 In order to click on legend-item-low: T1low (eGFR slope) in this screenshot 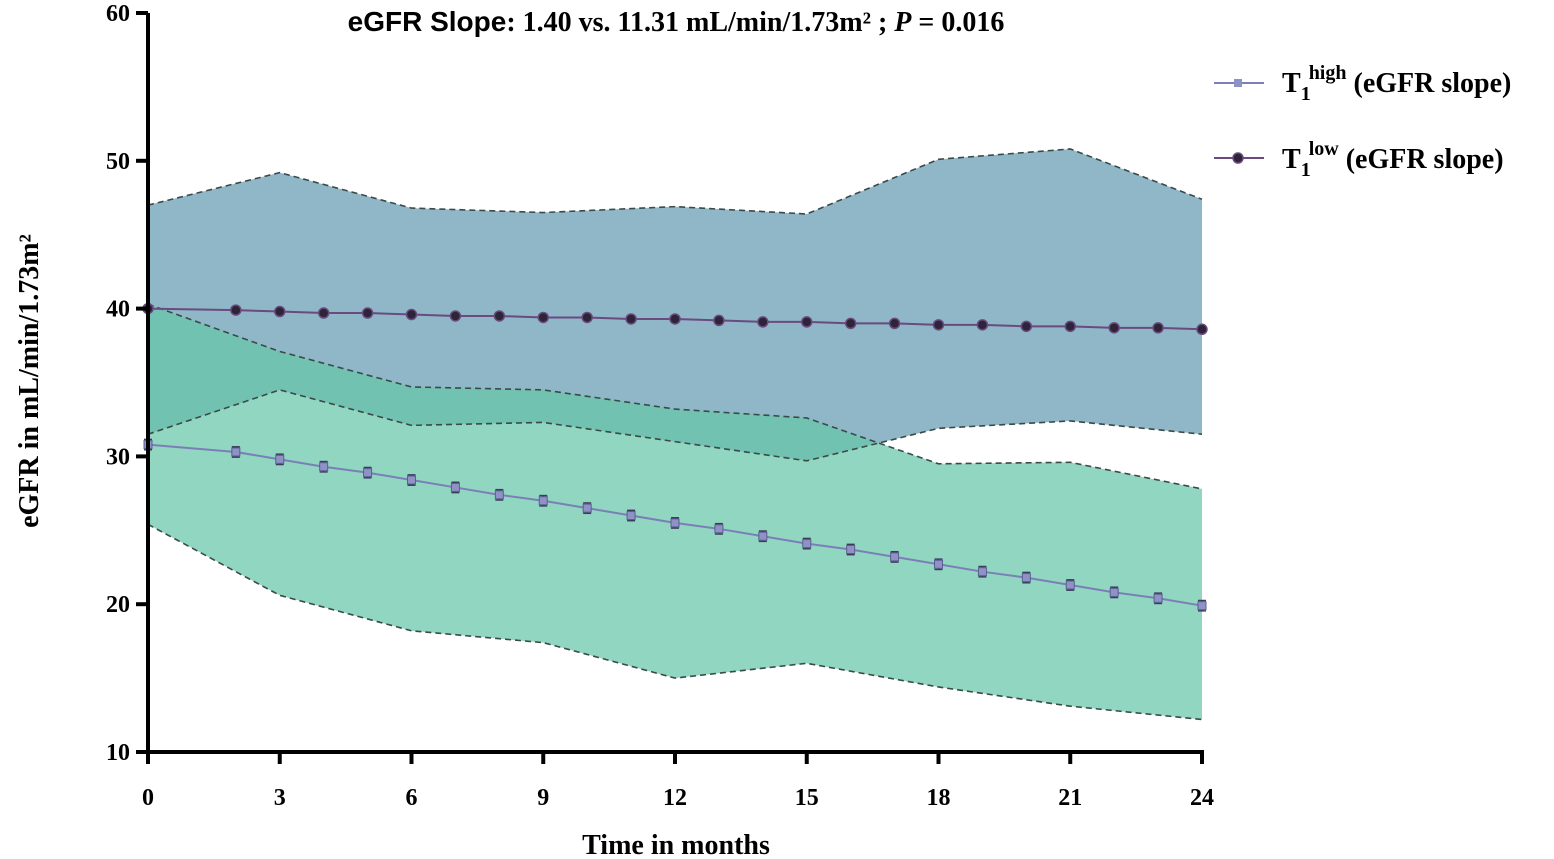, I will do `click(1359, 159)`.